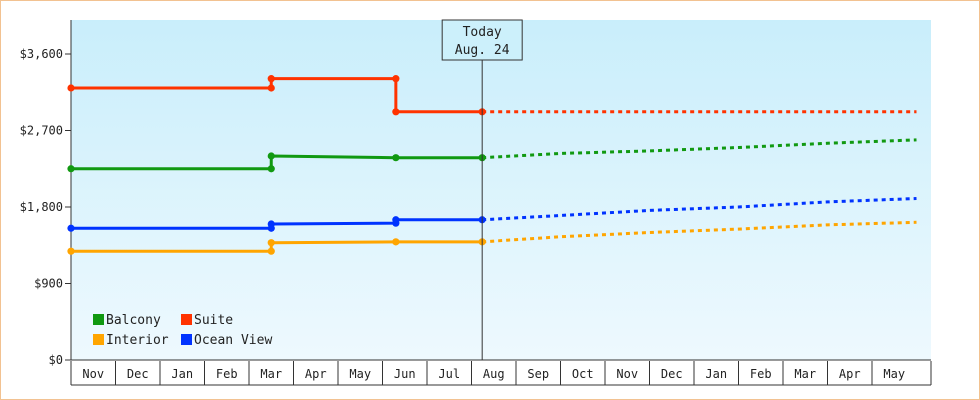 The height and width of the screenshot is (400, 980). I want to click on legend-item: Interior, so click(131, 340).